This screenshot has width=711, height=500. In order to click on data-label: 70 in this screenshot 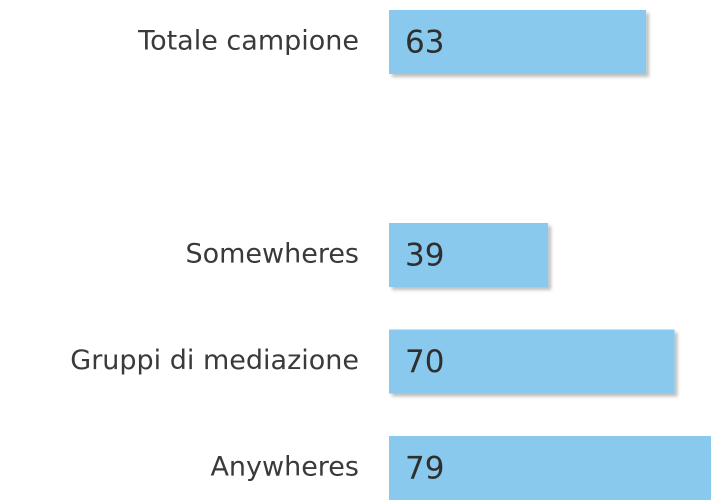, I will do `click(424, 362)`.